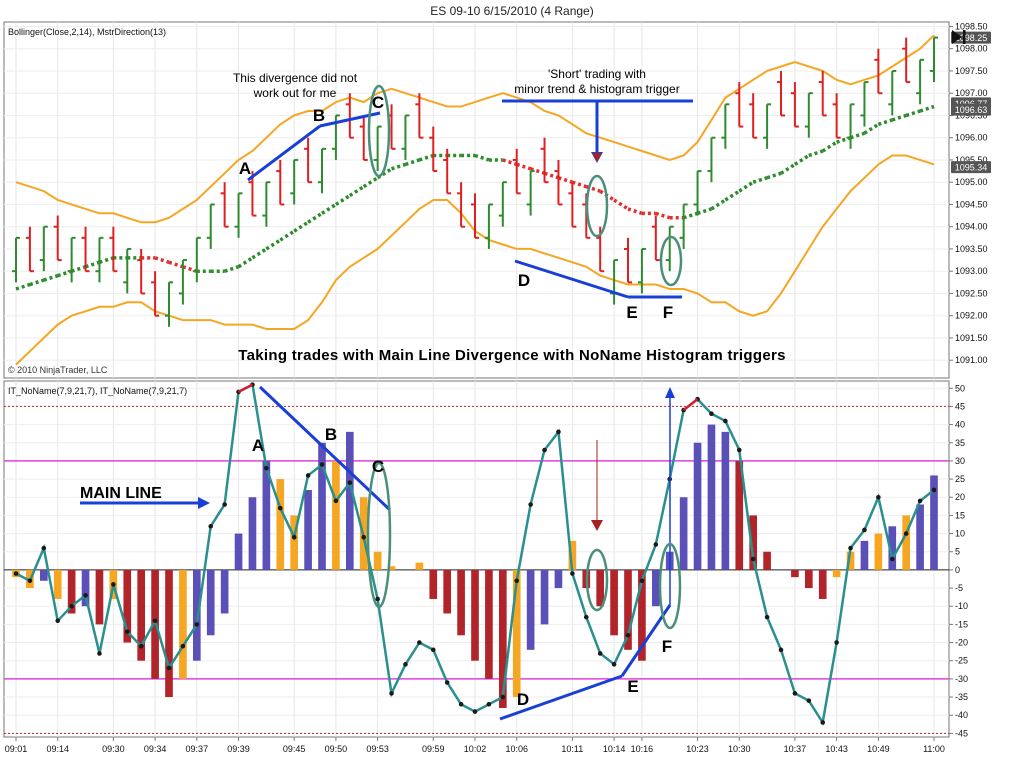 This screenshot has width=1024, height=777. What do you see at coordinates (596, 89) in the screenshot?
I see `short-note-line2: minor trend & histogram trigger` at bounding box center [596, 89].